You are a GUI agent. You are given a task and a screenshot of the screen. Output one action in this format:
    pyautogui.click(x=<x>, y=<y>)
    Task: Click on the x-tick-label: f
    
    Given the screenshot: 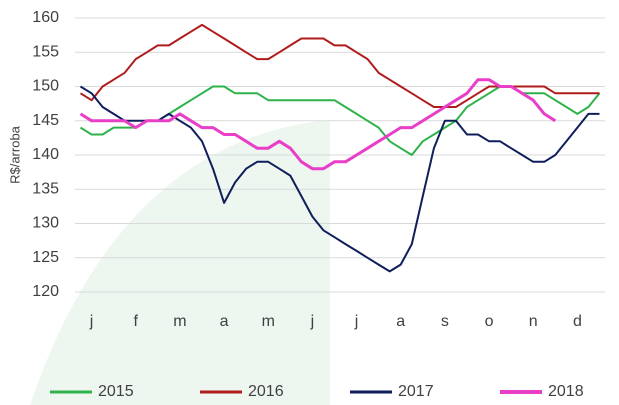 What is the action you would take?
    pyautogui.click(x=136, y=321)
    